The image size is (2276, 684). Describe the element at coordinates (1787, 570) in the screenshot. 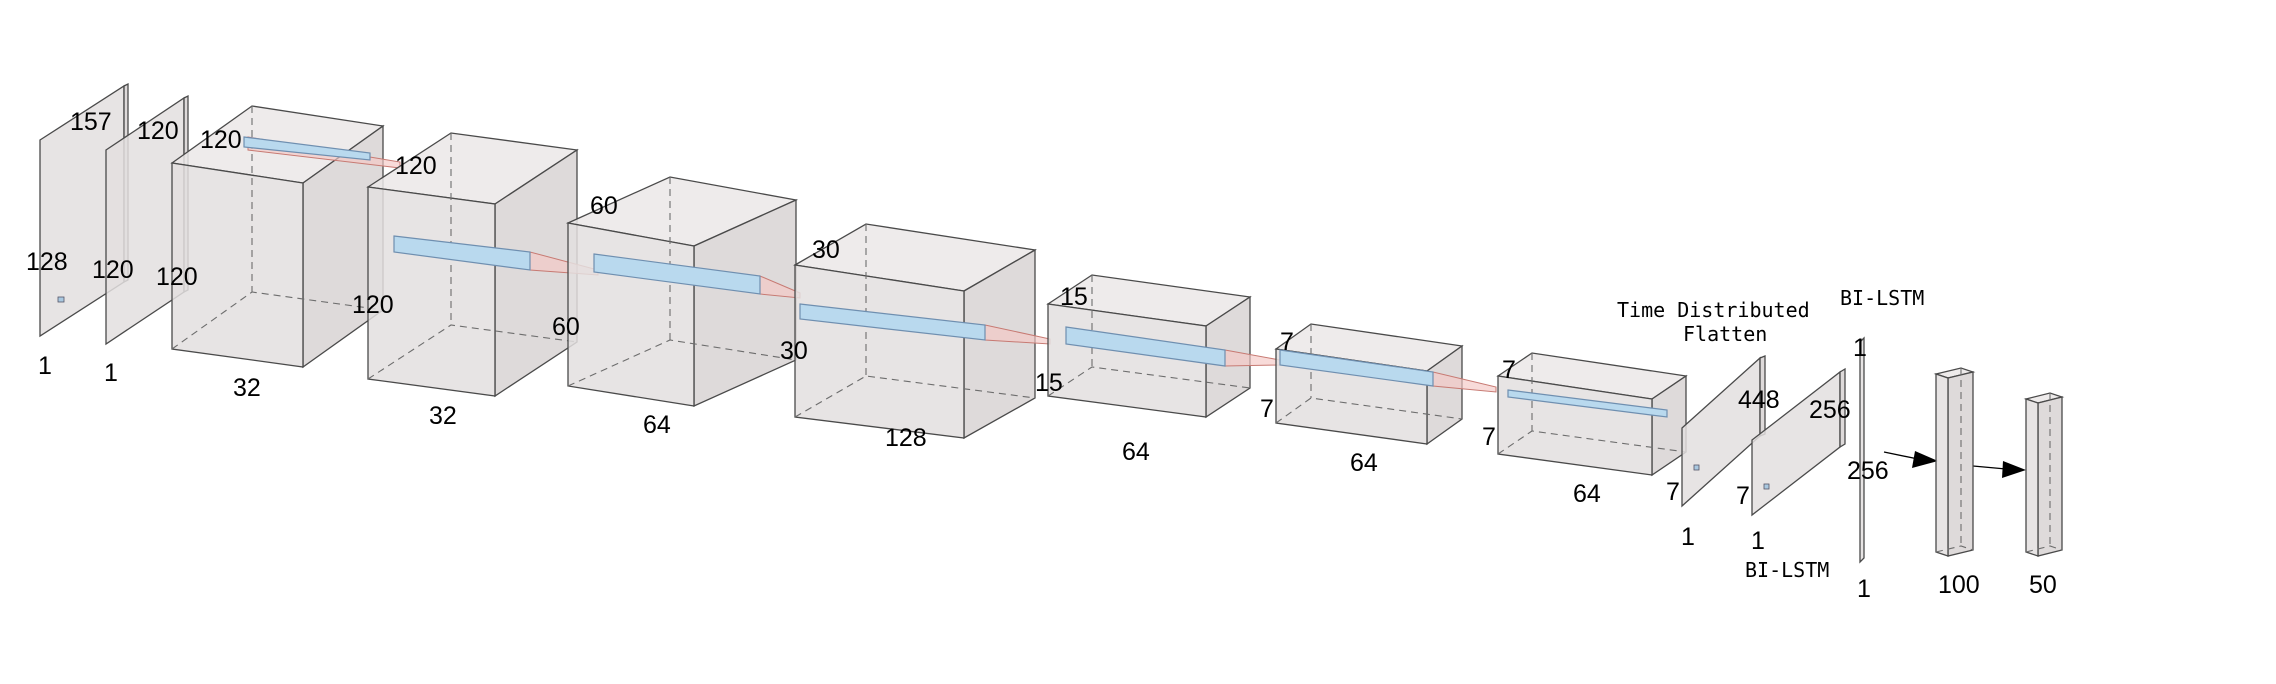

I see `bilstm-bottom-label: BI-LSTM` at that location.